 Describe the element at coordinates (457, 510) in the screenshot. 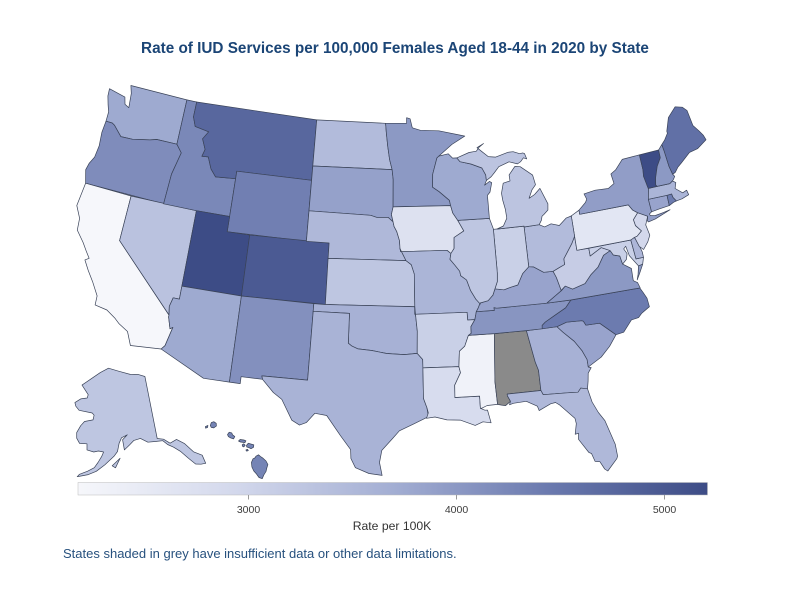

I see `svg-text: 4000` at that location.